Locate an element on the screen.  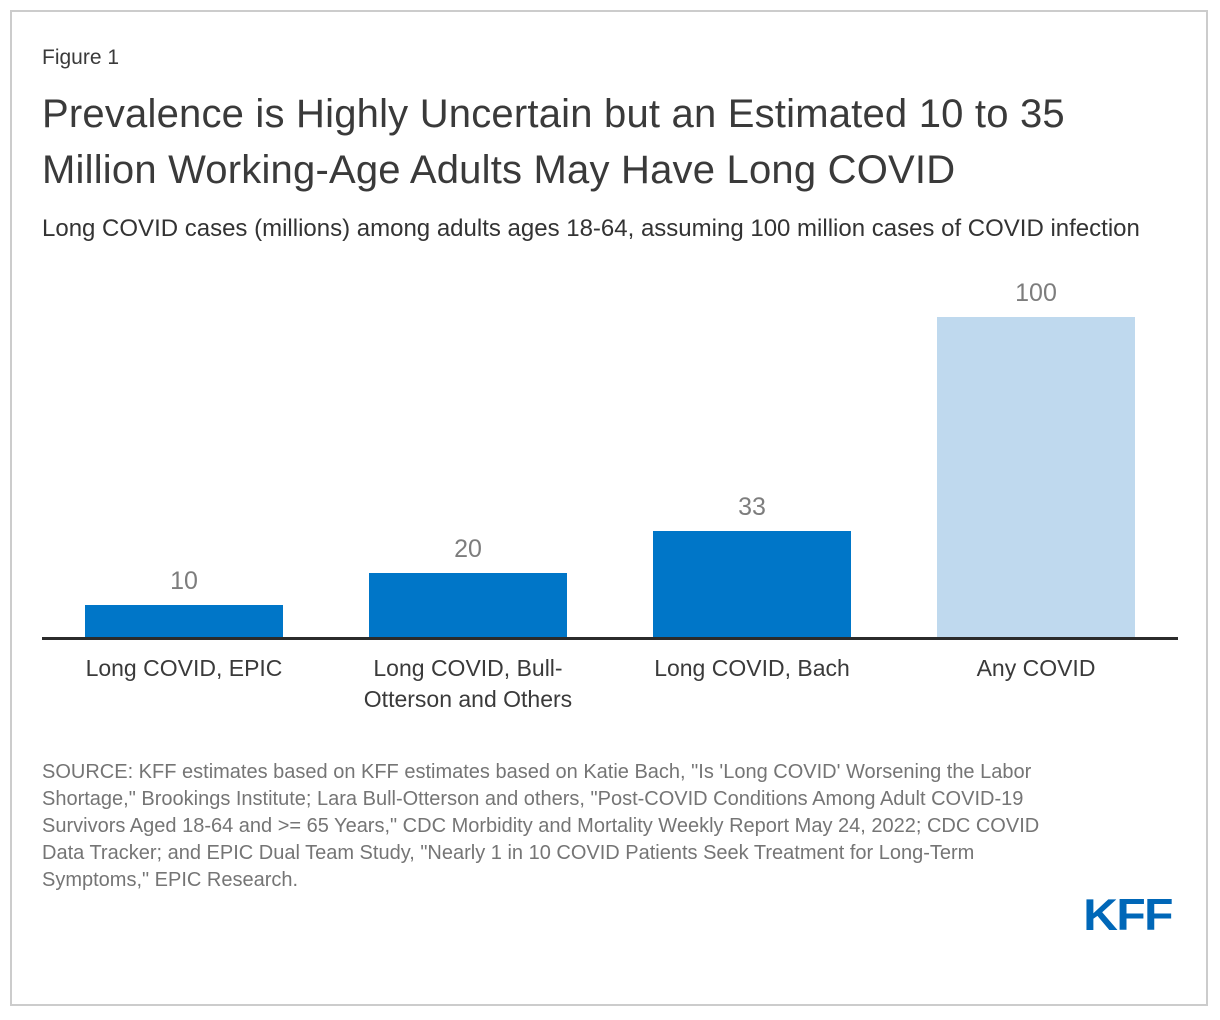
x-axis-label: Long COVID, Bach is located at coordinates (752, 668).